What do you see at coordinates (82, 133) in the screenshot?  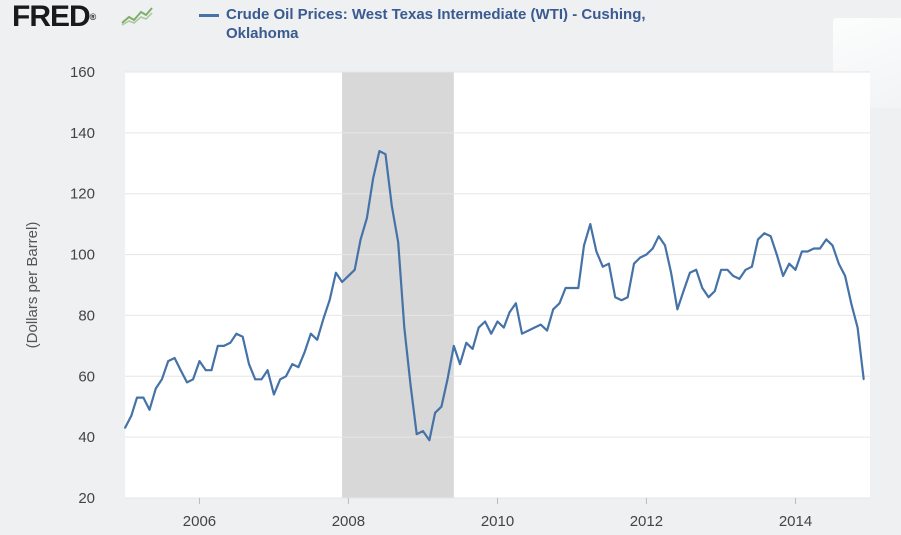 I see `y-tick-label: 140` at bounding box center [82, 133].